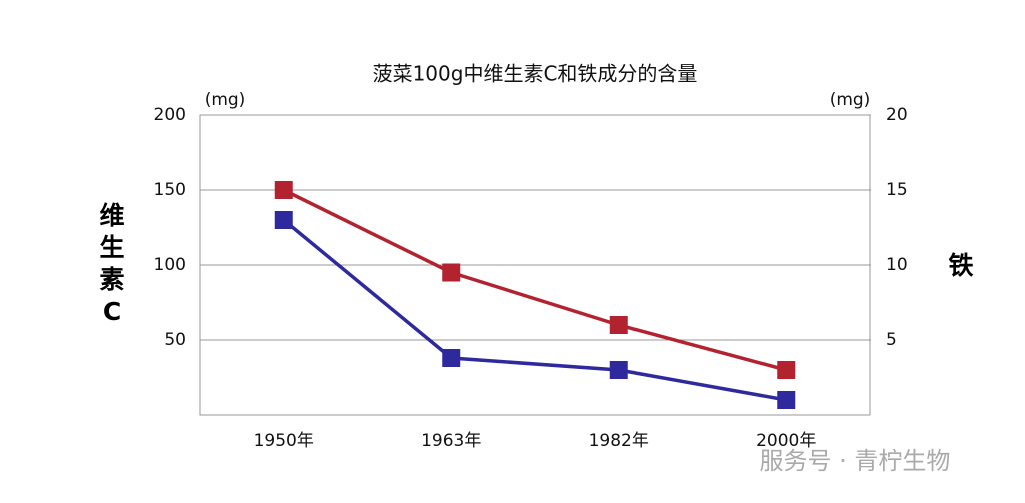 The height and width of the screenshot is (503, 1025). Describe the element at coordinates (170, 190) in the screenshot. I see `y-tick-label: 150` at that location.